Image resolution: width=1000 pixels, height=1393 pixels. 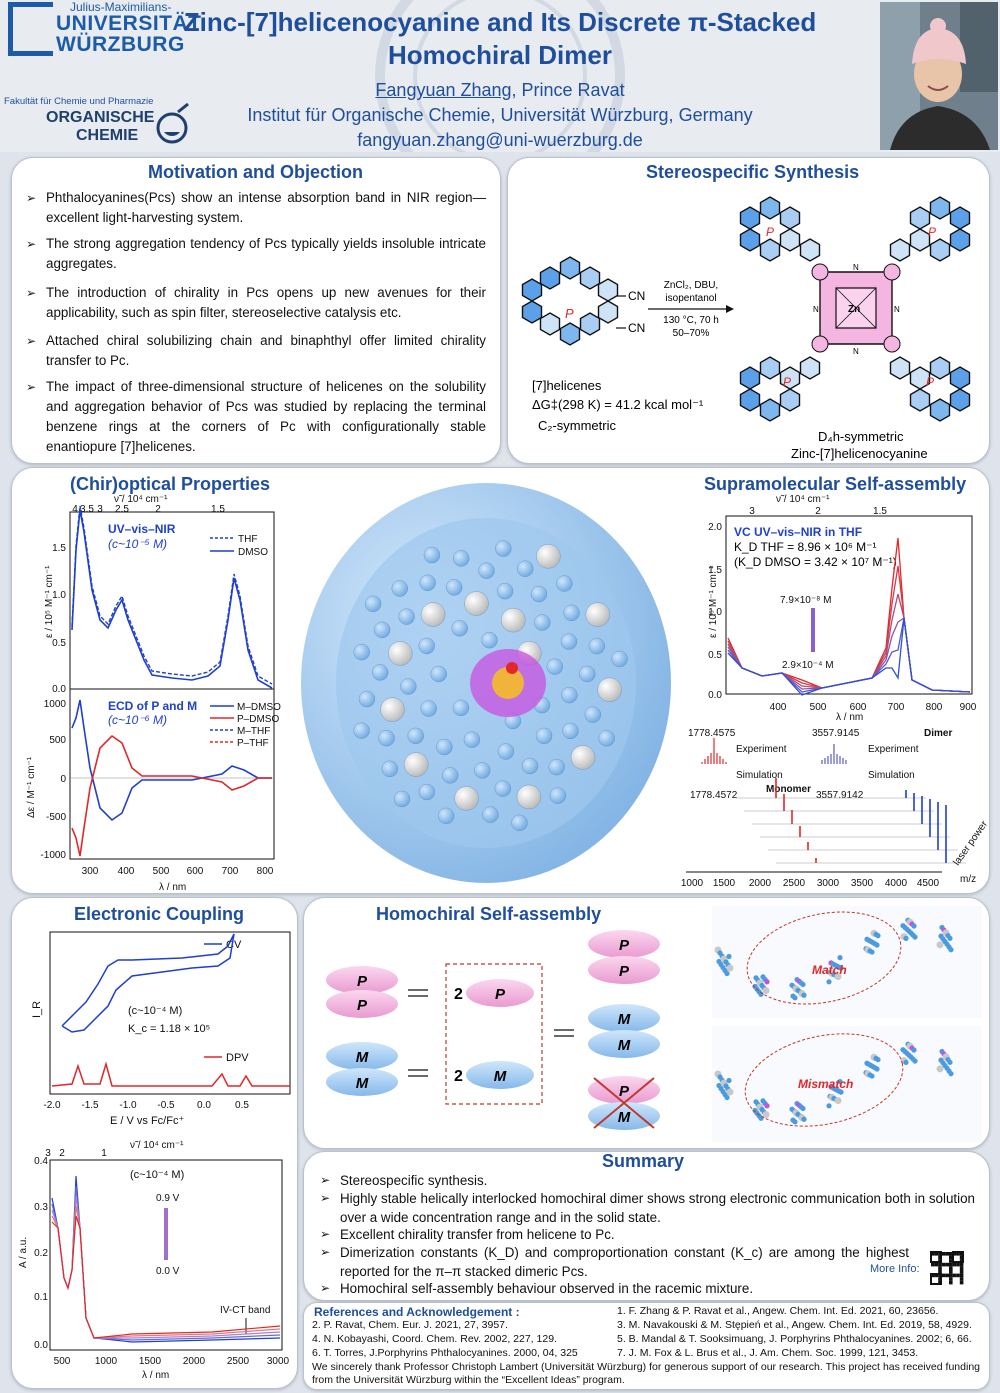 What do you see at coordinates (62, 1361) in the screenshot?
I see `sec-xtick-0: 500` at bounding box center [62, 1361].